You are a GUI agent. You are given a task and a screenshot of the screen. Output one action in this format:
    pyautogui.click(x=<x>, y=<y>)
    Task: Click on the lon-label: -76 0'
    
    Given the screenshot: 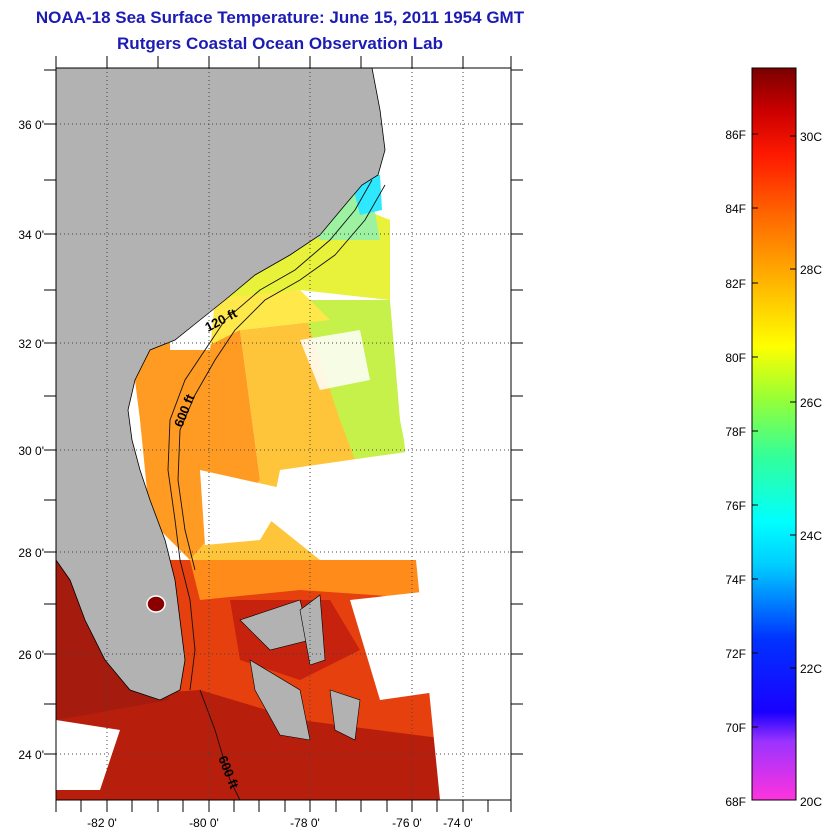 What is the action you would take?
    pyautogui.click(x=407, y=823)
    